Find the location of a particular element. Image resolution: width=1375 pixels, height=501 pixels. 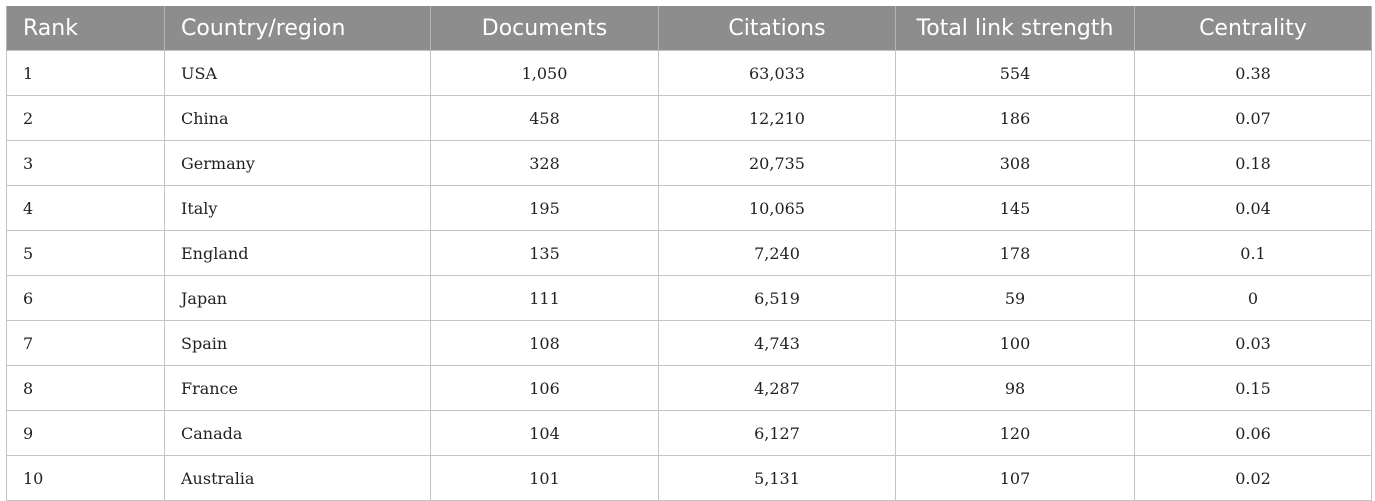

cell-documents: 195 is located at coordinates (544, 208).